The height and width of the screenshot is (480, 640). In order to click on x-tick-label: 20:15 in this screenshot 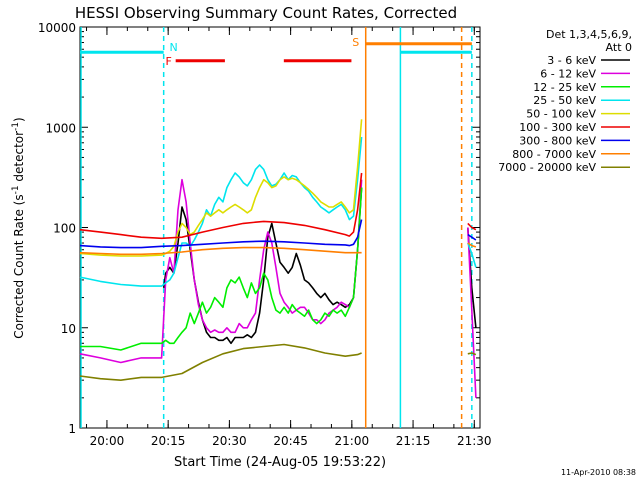, I will do `click(168, 441)`.